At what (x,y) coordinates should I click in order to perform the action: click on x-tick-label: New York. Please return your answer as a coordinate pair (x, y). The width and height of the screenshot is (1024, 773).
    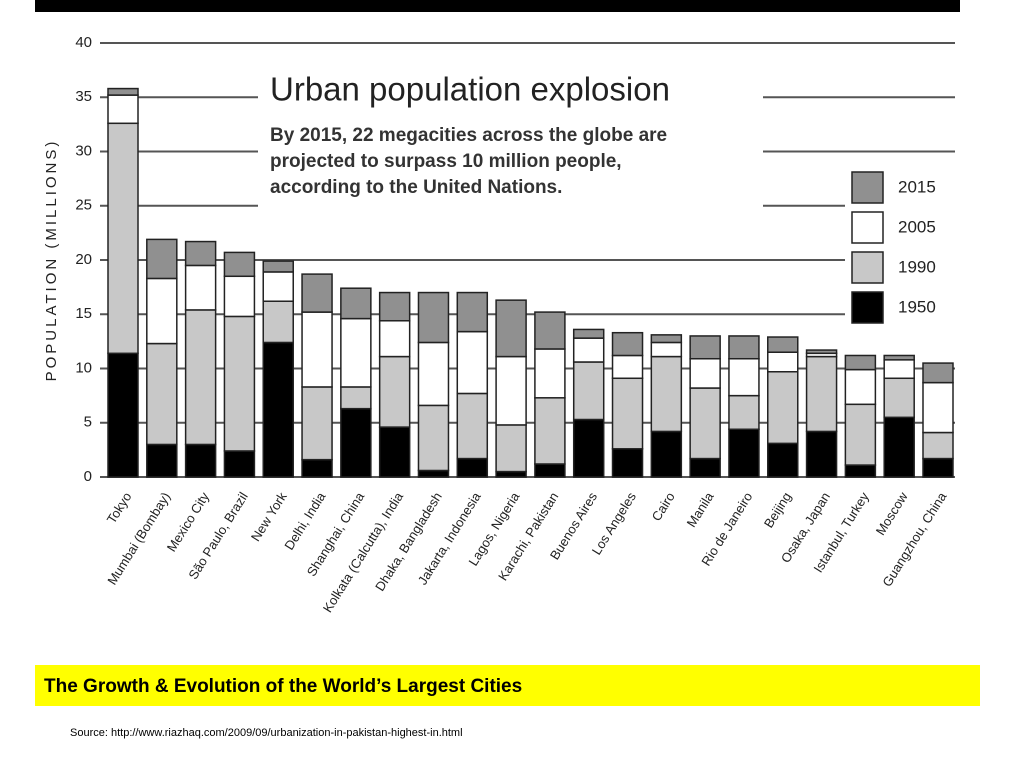
    Looking at the image, I should click on (269, 516).